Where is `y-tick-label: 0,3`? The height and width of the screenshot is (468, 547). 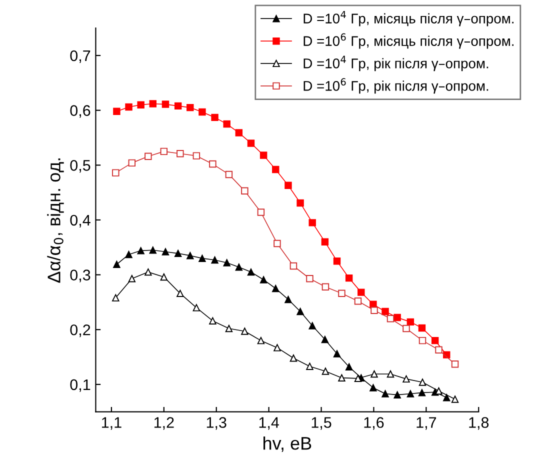
y-tick-label: 0,3 is located at coordinates (80, 276).